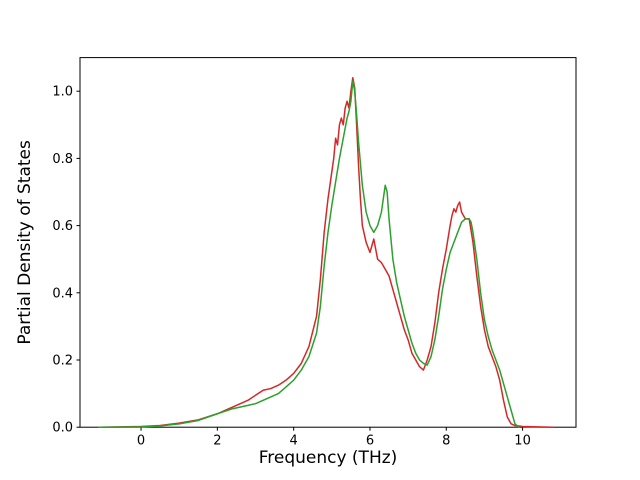  I want to click on x-tick-label: 10, so click(522, 441).